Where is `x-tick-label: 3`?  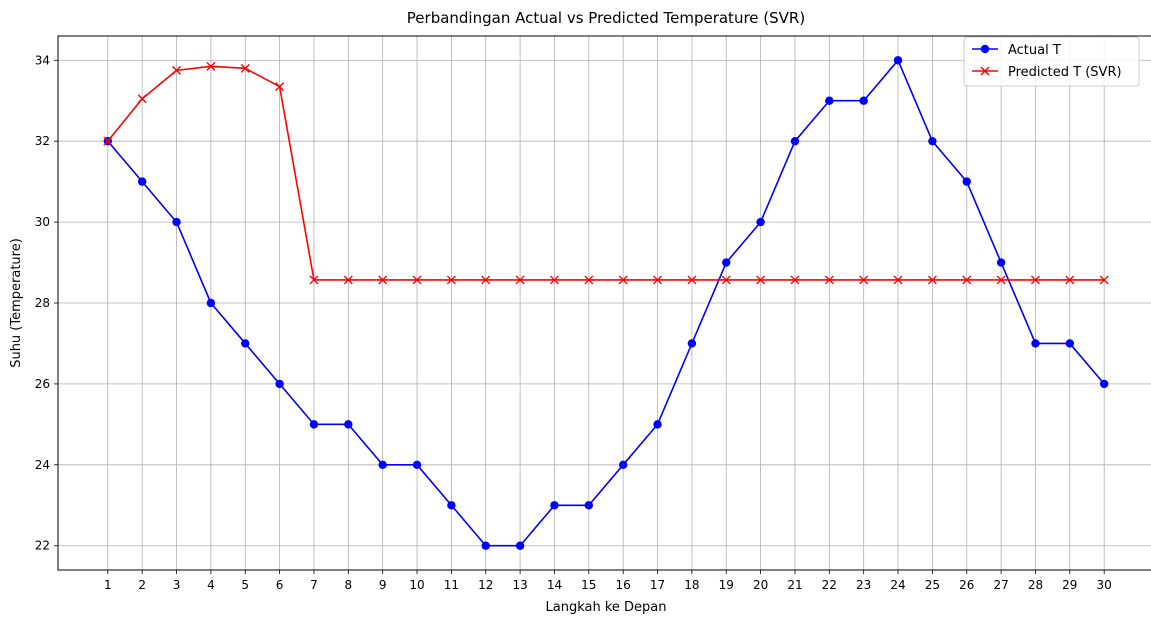 x-tick-label: 3 is located at coordinates (177, 585).